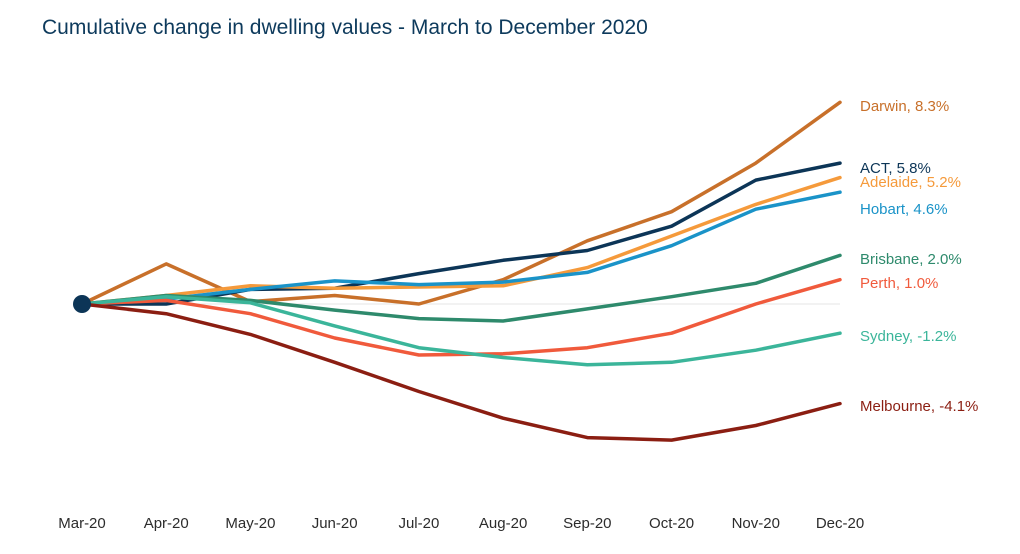 The height and width of the screenshot is (554, 1020). I want to click on series-label-brisbane: Brisbane, 2.0%, so click(911, 259).